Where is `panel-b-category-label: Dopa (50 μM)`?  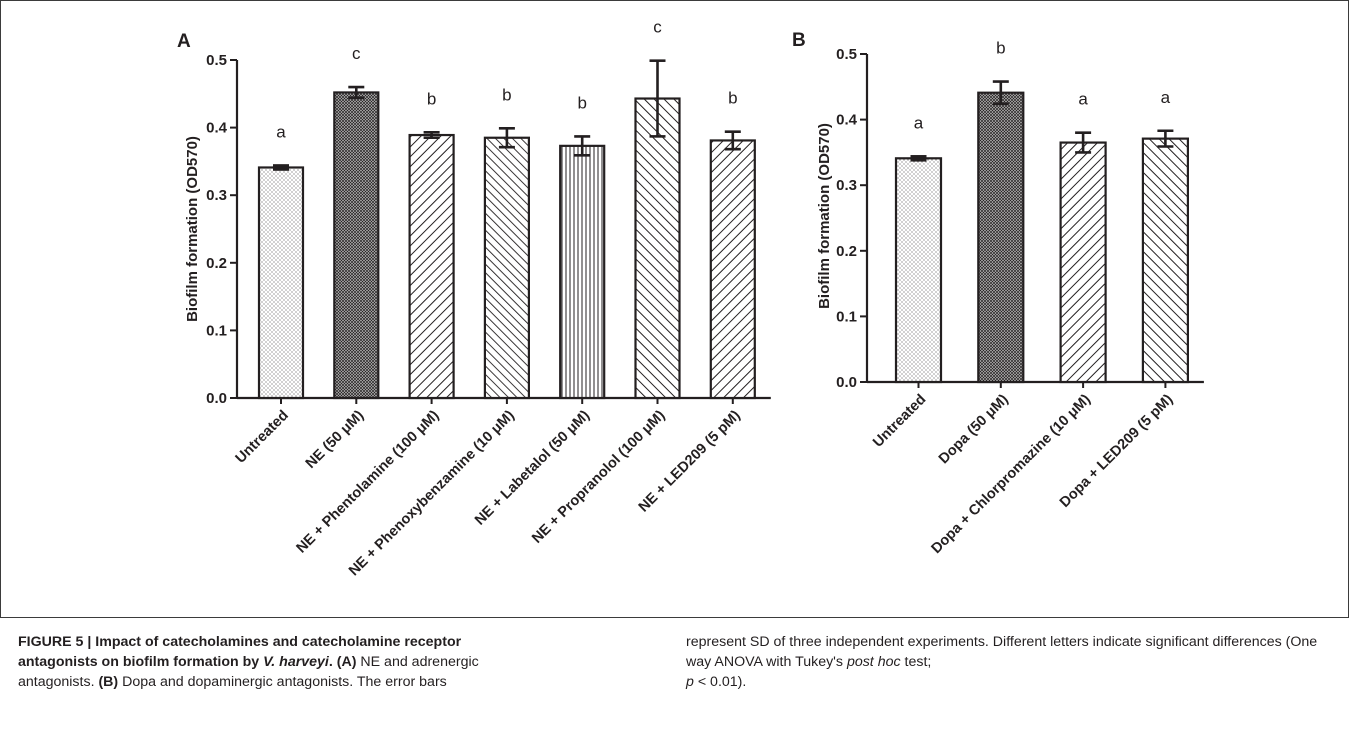 panel-b-category-label: Dopa (50 μM) is located at coordinates (974, 429).